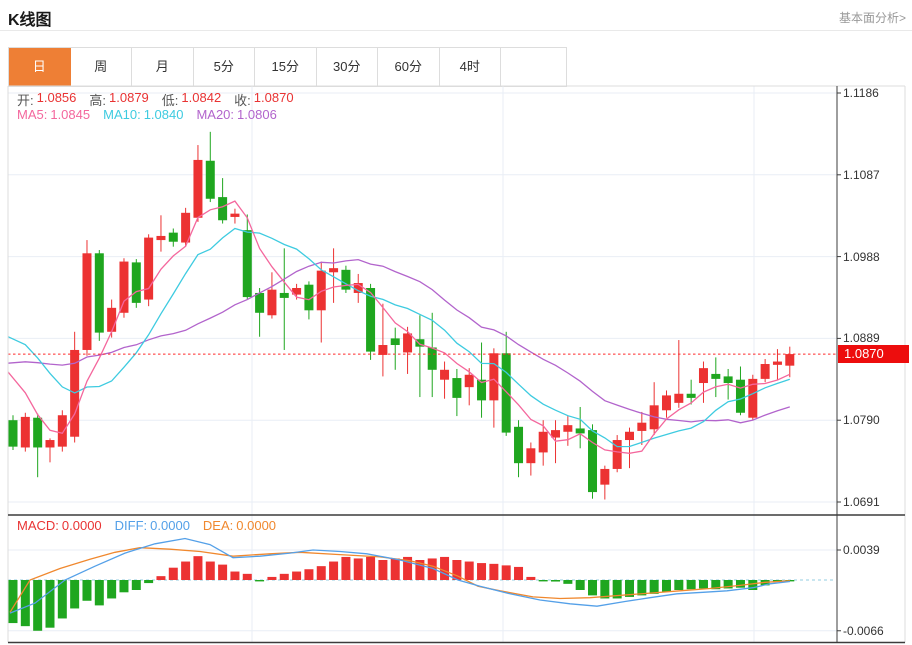 The image size is (912, 645). I want to click on high-value: 1.0879, so click(129, 97).